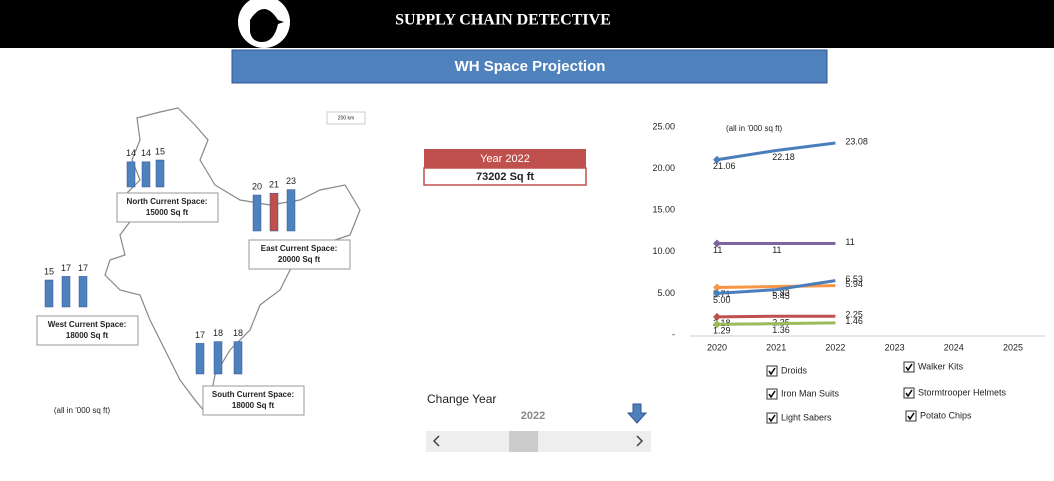 This screenshot has height=481, width=1054. Describe the element at coordinates (854, 321) in the screenshot. I see `data-label: 1.46` at that location.